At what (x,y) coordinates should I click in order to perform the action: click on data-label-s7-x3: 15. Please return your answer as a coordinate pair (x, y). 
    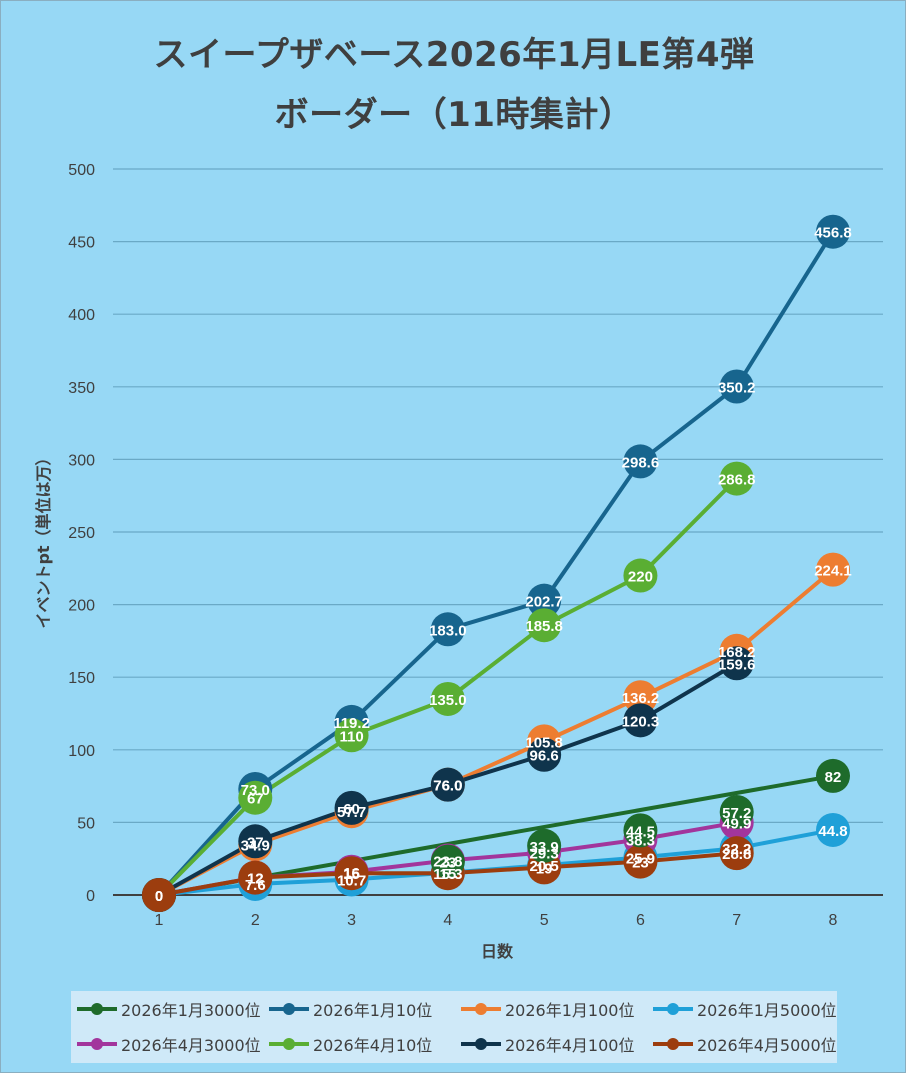
    Looking at the image, I should click on (351, 874).